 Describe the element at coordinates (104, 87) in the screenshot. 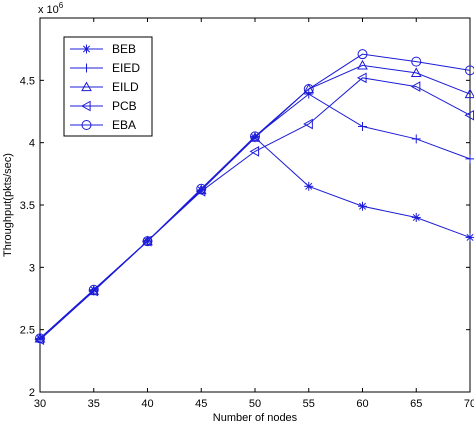

I see `legend-item-eild: EILD` at that location.